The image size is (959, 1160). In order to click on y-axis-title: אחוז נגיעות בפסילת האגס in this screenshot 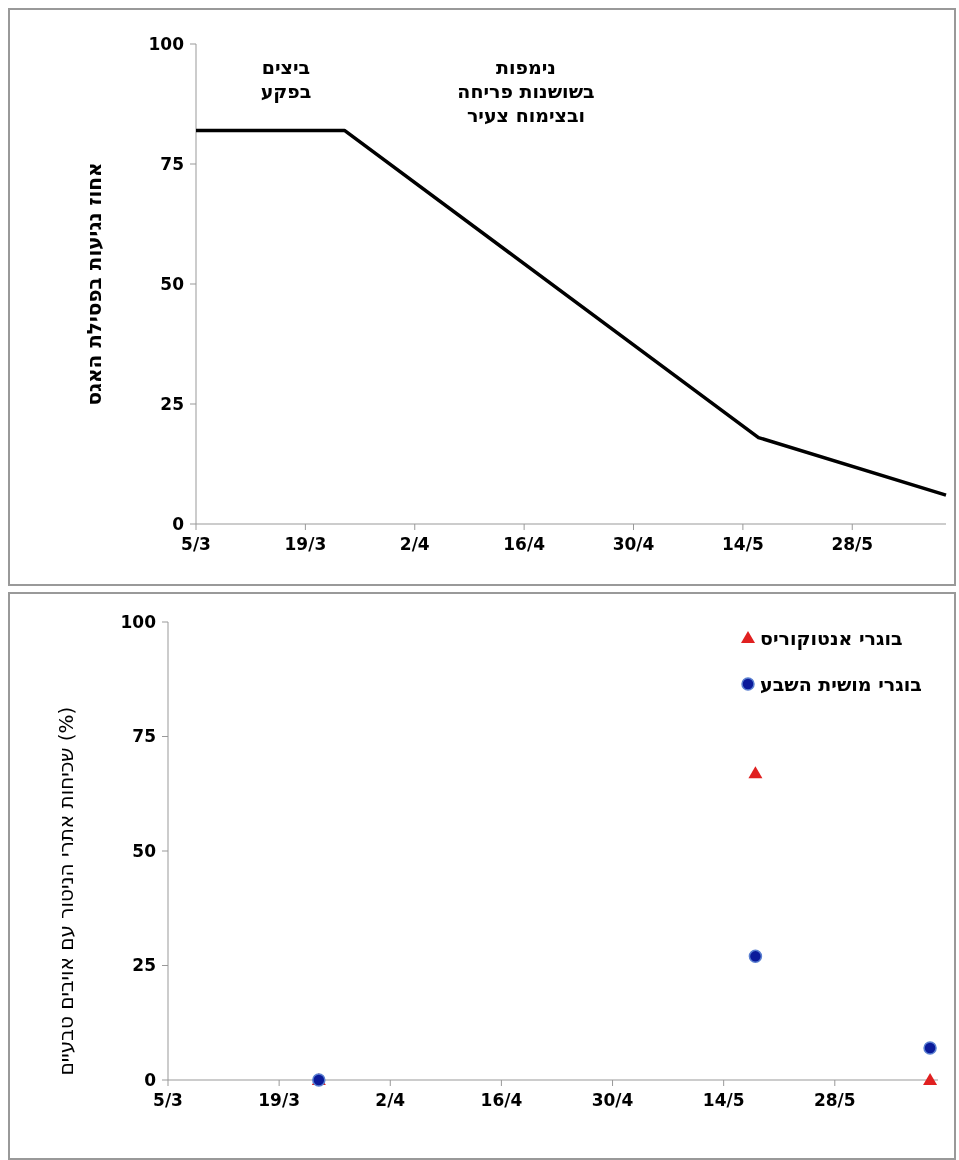, I will do `click(94, 284)`.